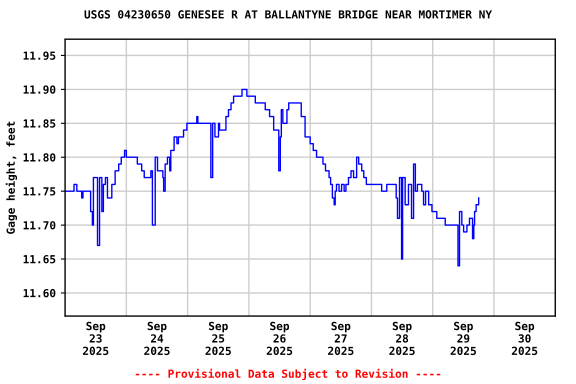 Image resolution: width=576 pixels, height=384 pixels. I want to click on y-axis-title: Gage height, feet, so click(12, 178).